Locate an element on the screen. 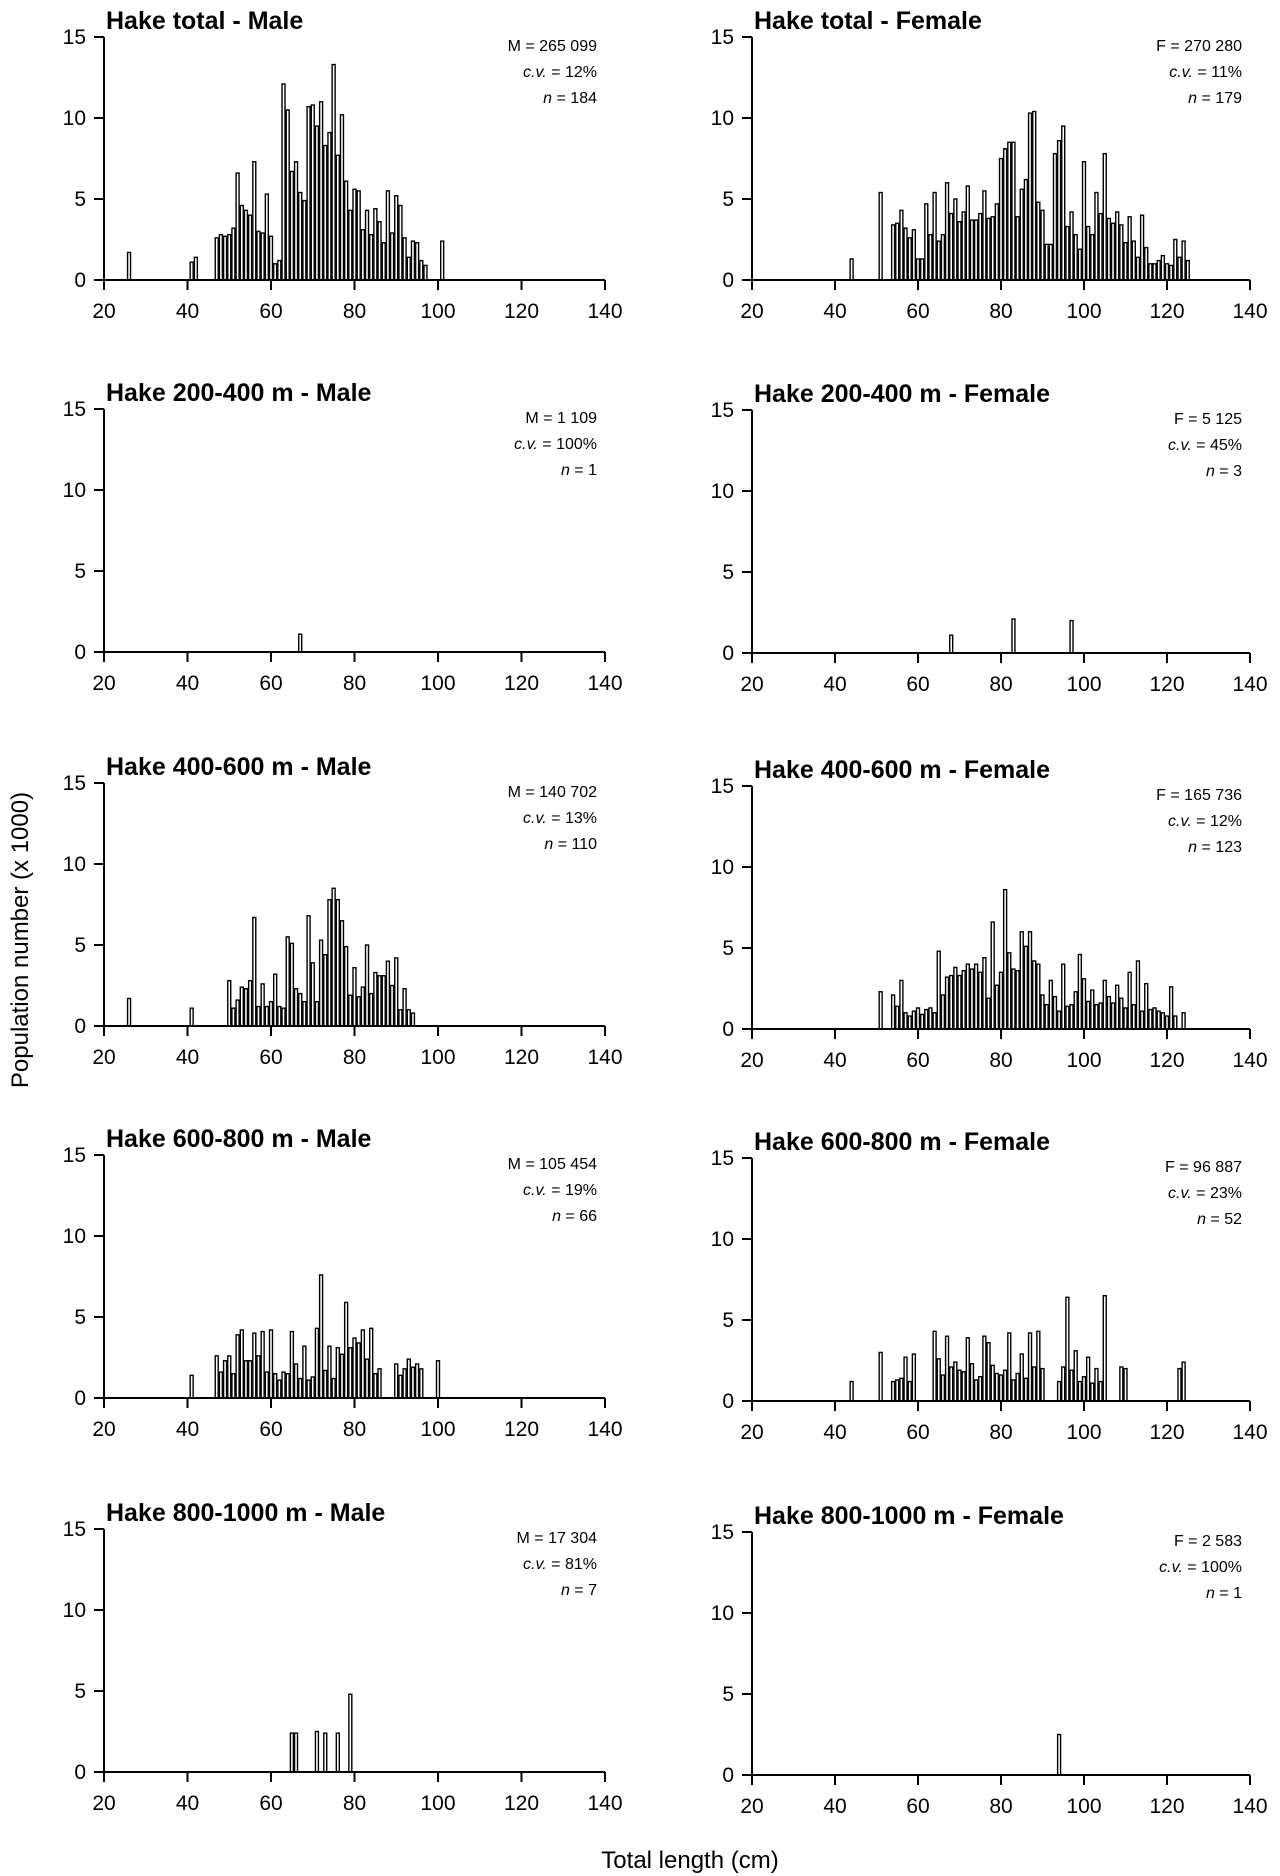 This screenshot has height=1876, width=1280. panel-title: Hake total - Male is located at coordinates (204, 21).